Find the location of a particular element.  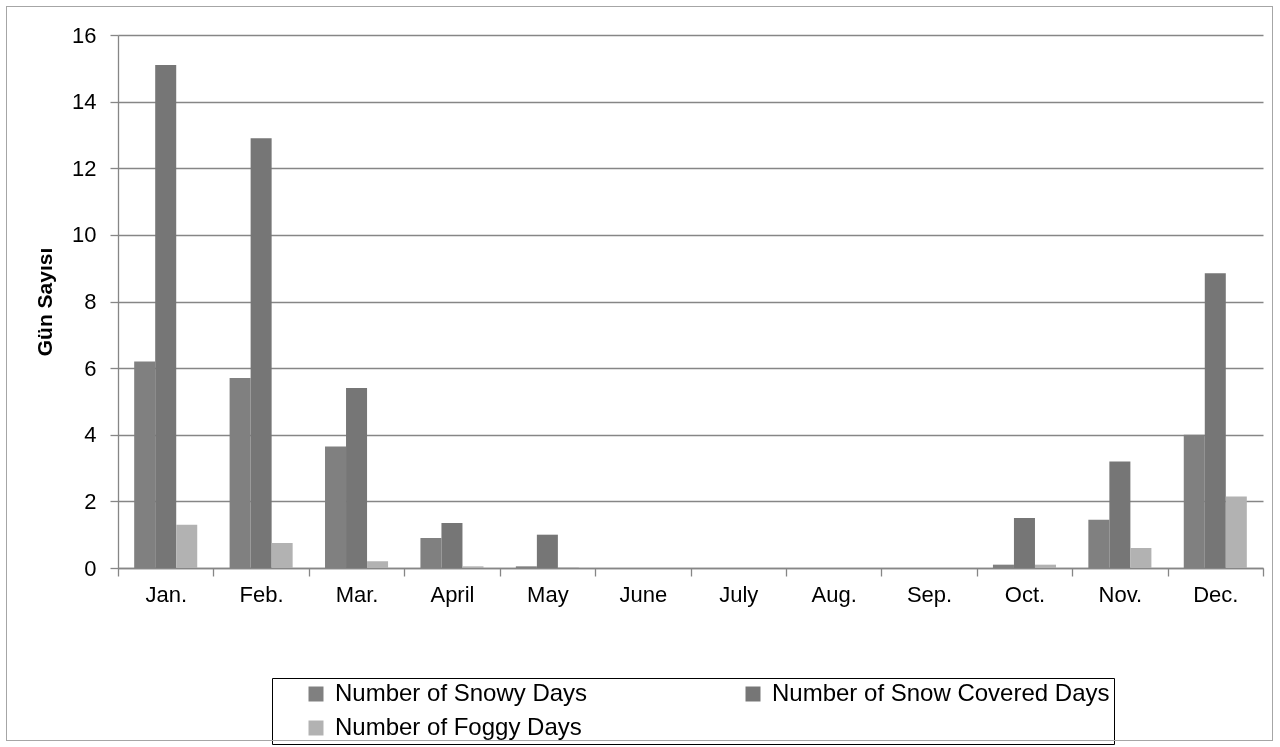

x-tick-label: April is located at coordinates (452, 594).